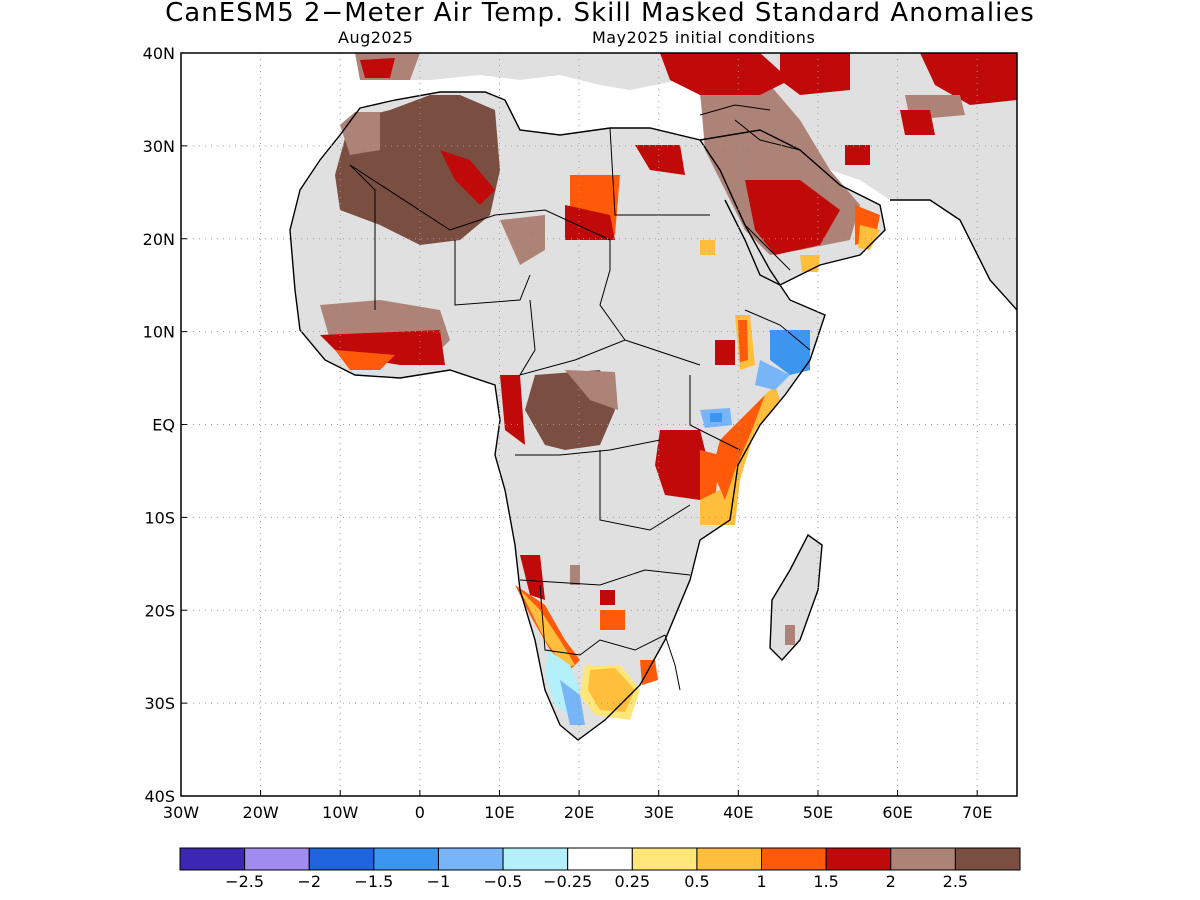 The width and height of the screenshot is (1200, 900). I want to click on lon-tick-label: 30E, so click(658, 812).